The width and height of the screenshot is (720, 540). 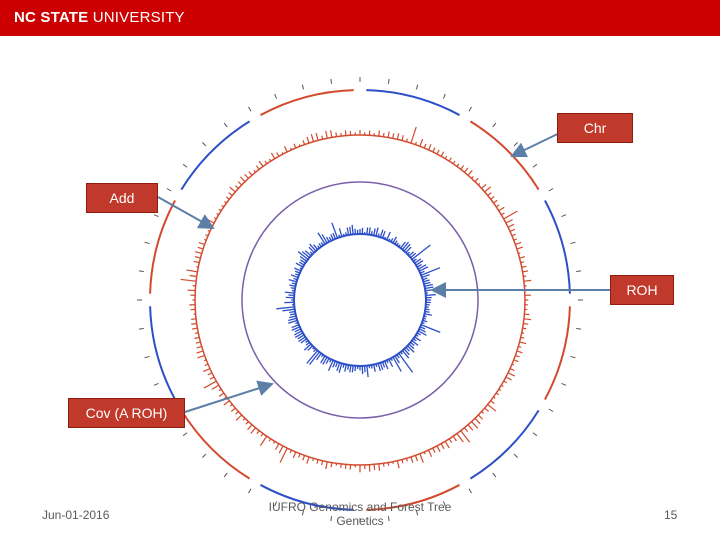 What do you see at coordinates (136, 17) in the screenshot?
I see `logo-rest: UNIVERSITY` at bounding box center [136, 17].